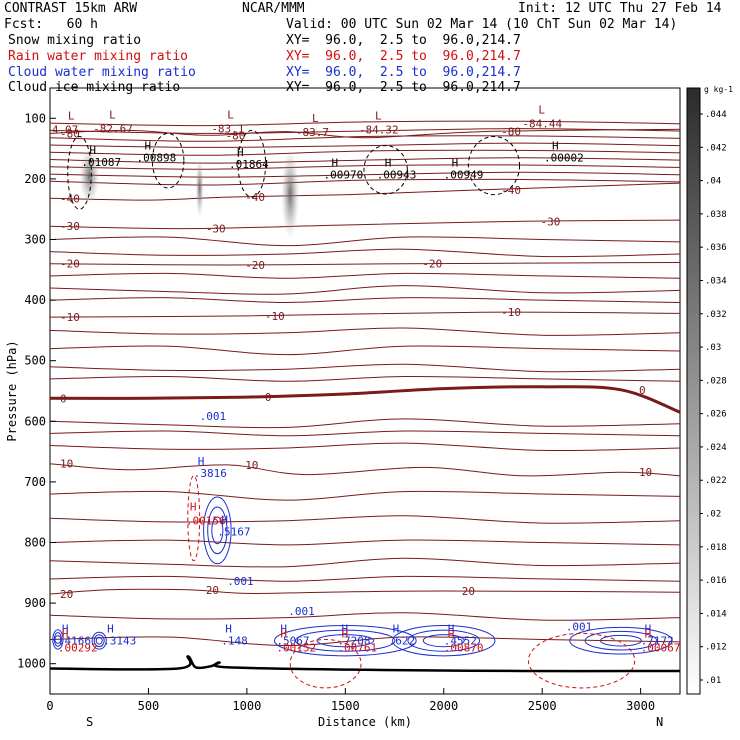 Image resolution: width=740 pixels, height=740 pixels. What do you see at coordinates (70, 264) in the screenshot?
I see `temperature-contour-label: -20` at bounding box center [70, 264].